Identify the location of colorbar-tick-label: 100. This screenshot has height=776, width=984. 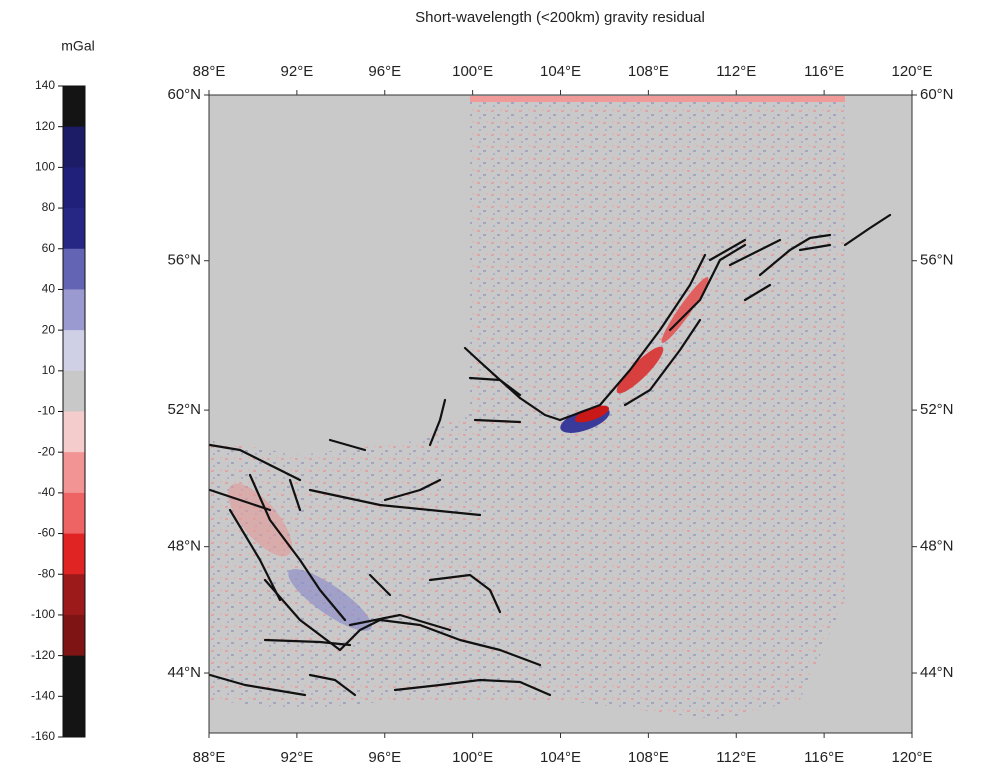
(45, 167).